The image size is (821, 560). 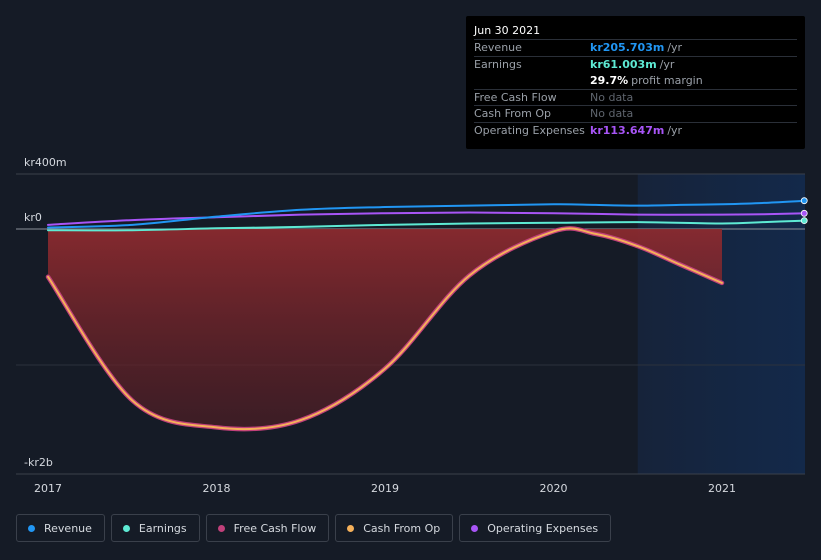 What do you see at coordinates (385, 488) in the screenshot?
I see `x-axis-label: 2019` at bounding box center [385, 488].